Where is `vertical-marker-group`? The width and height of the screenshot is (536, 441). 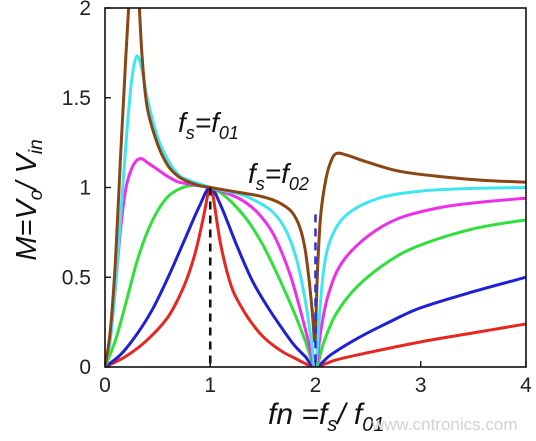
vertical-marker-group is located at coordinates (262, 277).